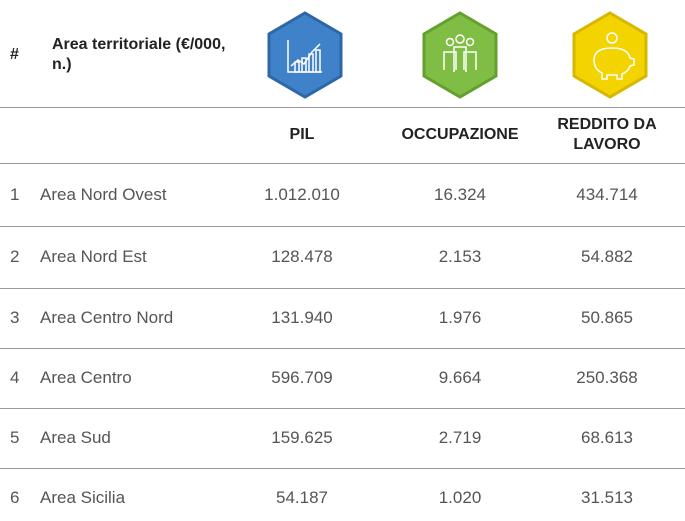 The width and height of the screenshot is (685, 521). Describe the element at coordinates (75, 437) in the screenshot. I see `area-name: Area Sud` at that location.